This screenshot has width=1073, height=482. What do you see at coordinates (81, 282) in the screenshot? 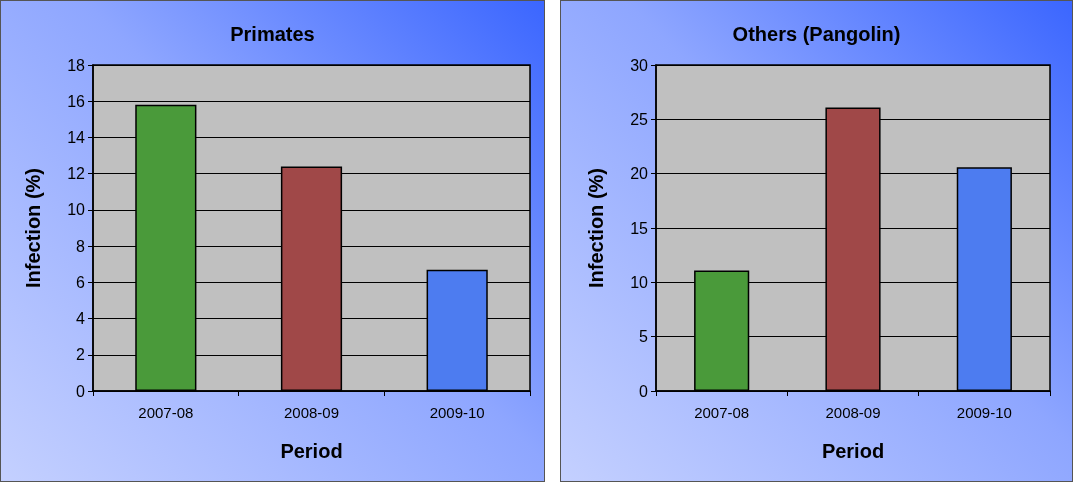
I see `y-tick-label: 6` at bounding box center [81, 282].